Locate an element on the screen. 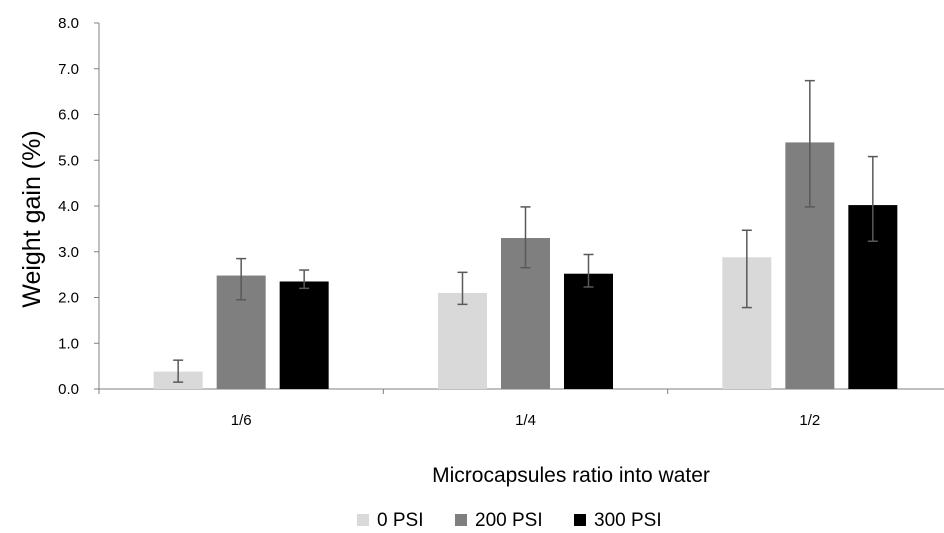 The image size is (944, 533). y-tick-label: 5.0 is located at coordinates (68, 160).